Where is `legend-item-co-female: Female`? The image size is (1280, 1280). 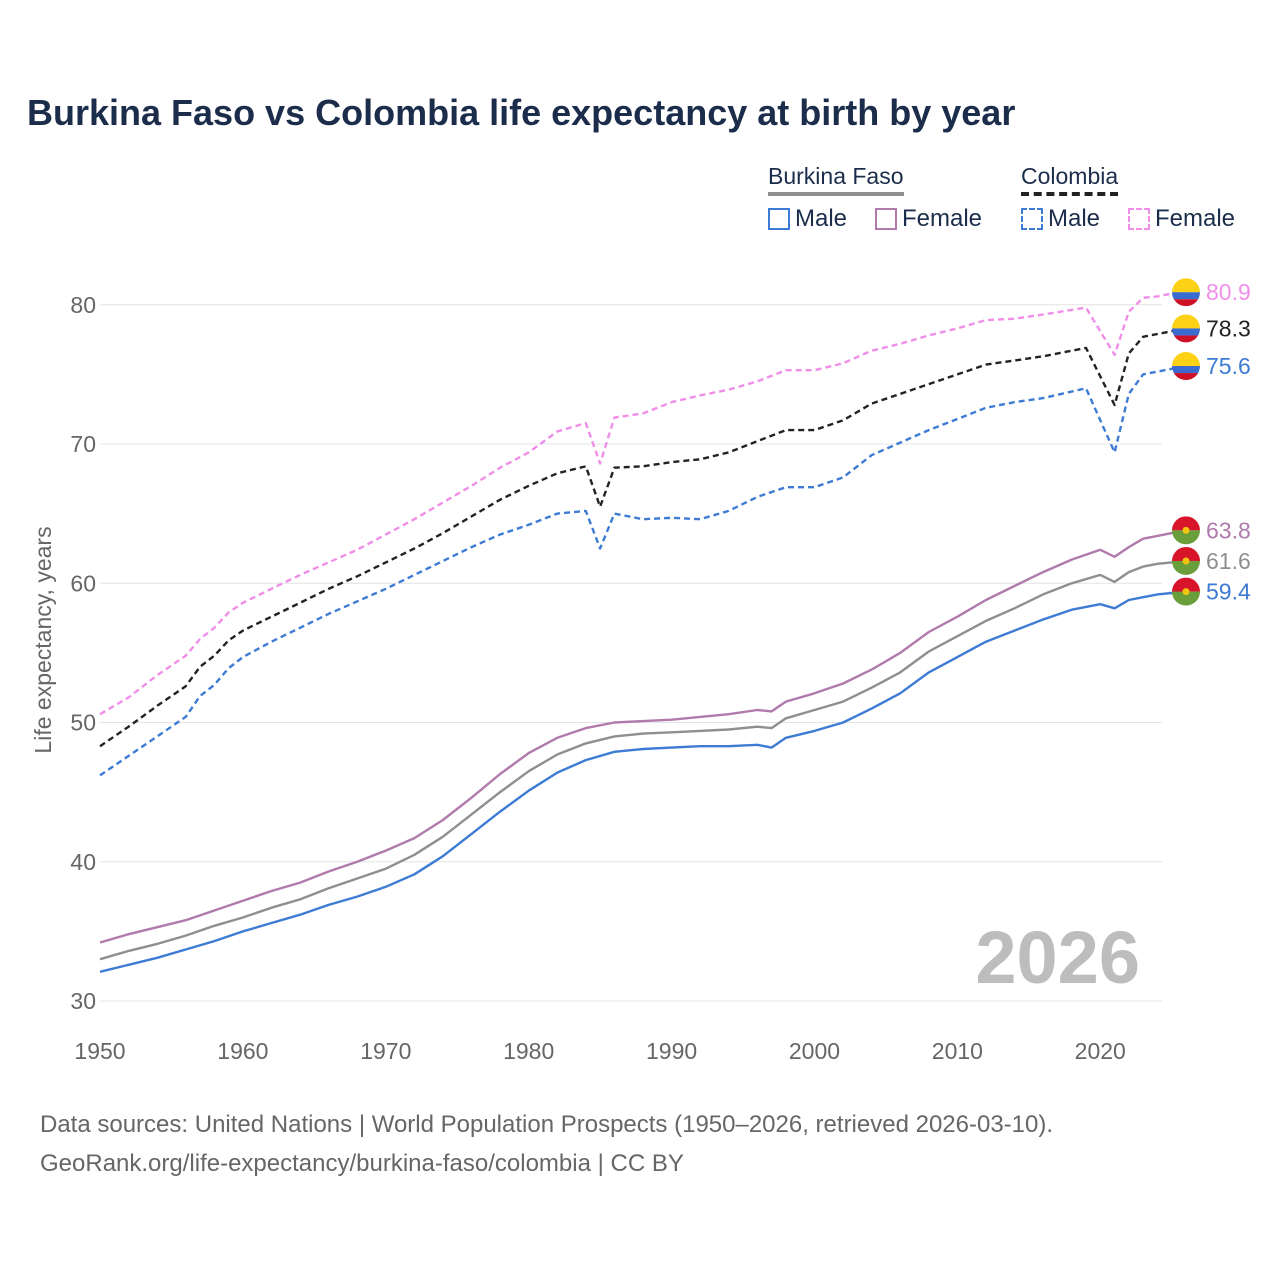
legend-item-co-female: Female is located at coordinates (1181, 219).